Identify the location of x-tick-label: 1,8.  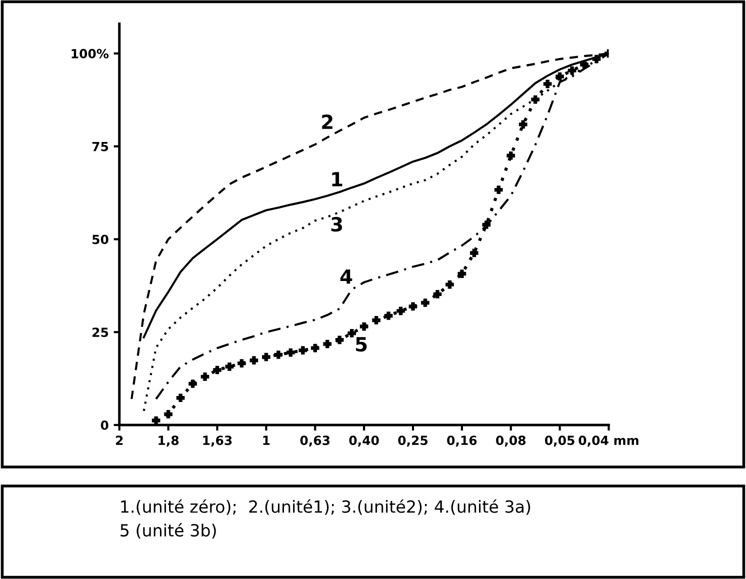
(168, 441).